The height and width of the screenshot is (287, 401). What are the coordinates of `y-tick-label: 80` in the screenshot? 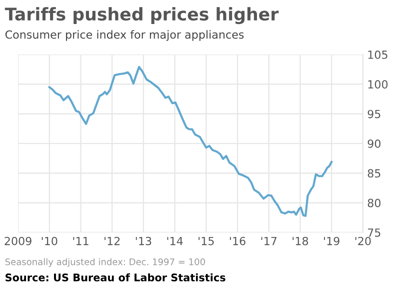 It's located at (374, 203).